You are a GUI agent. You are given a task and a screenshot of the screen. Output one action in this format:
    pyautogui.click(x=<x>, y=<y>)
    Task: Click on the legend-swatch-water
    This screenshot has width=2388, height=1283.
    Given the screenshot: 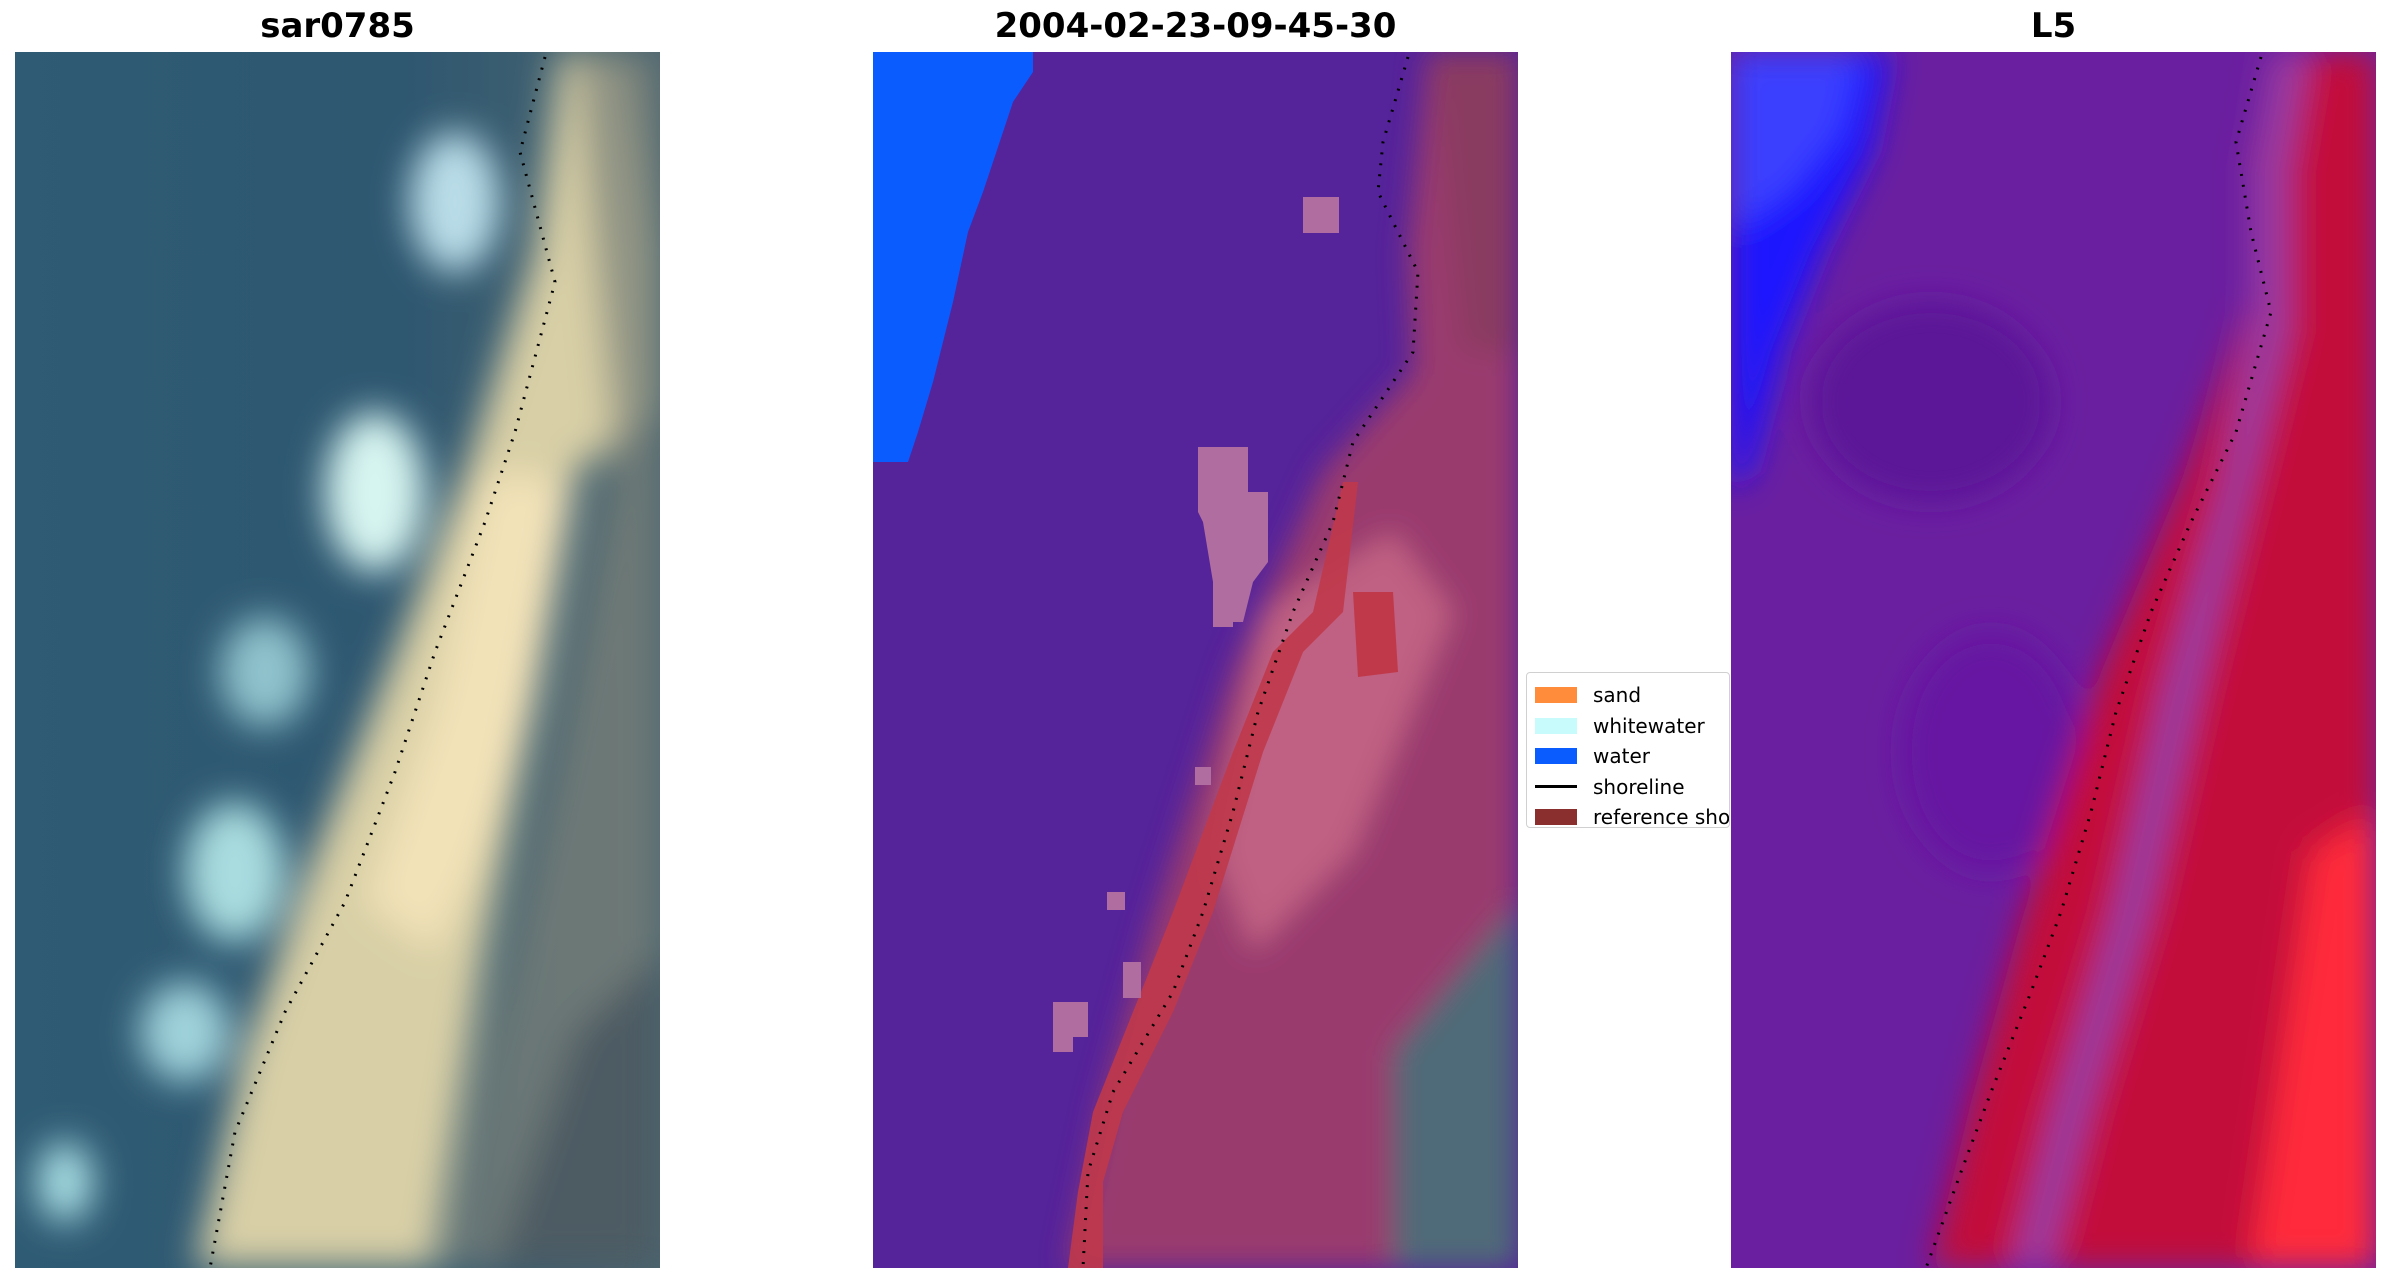 What is the action you would take?
    pyautogui.click(x=1556, y=756)
    